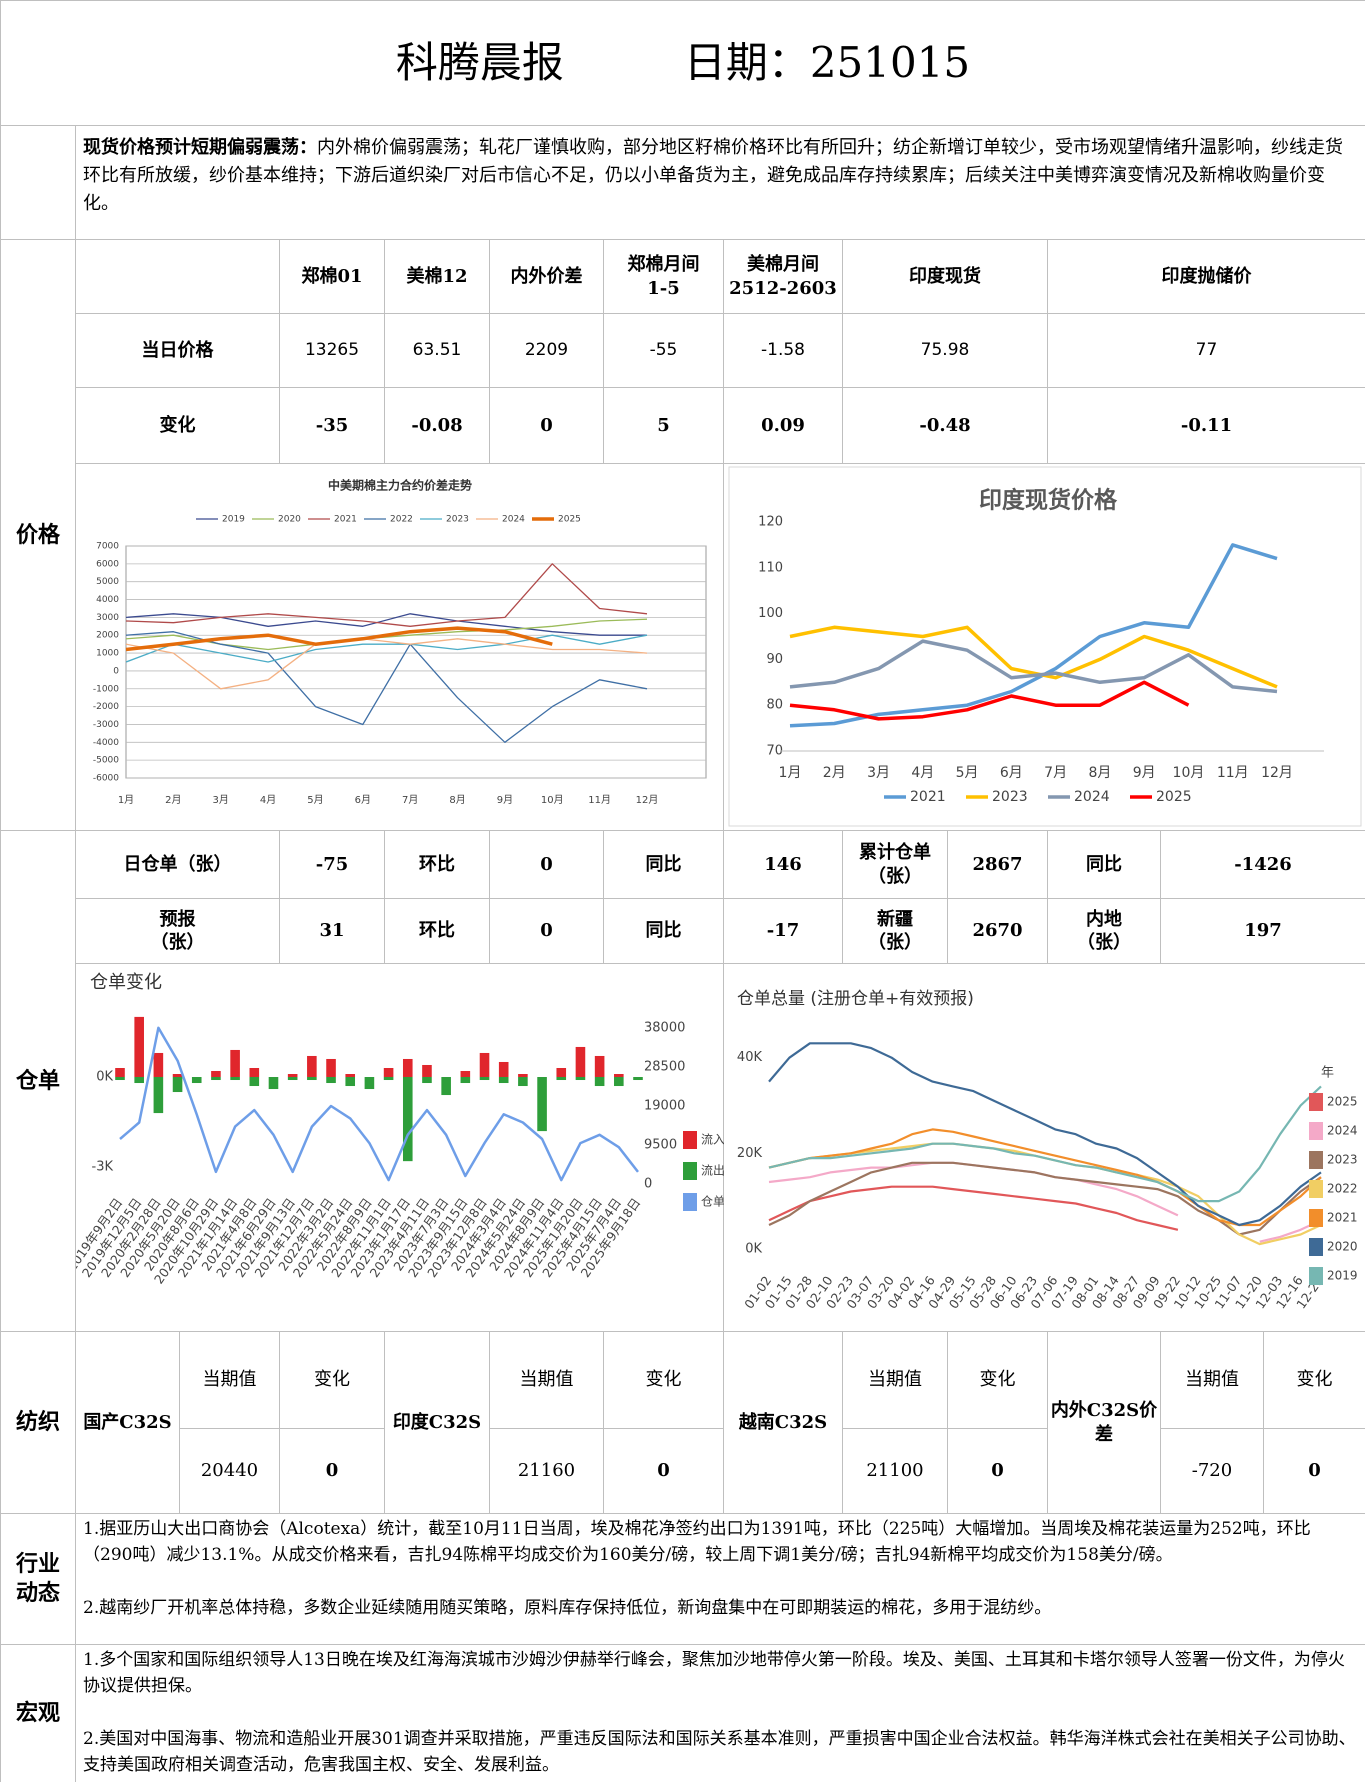  I want to click on price-value: 5, so click(664, 426).